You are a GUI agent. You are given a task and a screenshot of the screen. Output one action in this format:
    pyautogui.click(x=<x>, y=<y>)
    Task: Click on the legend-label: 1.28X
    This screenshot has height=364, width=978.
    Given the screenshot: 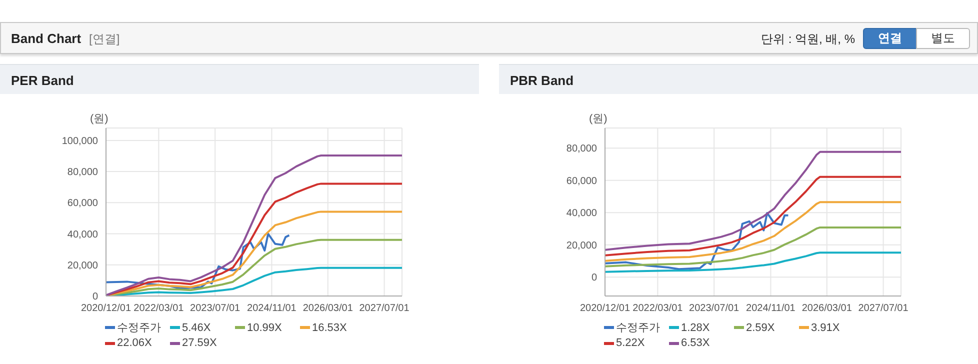 What is the action you would take?
    pyautogui.click(x=695, y=328)
    